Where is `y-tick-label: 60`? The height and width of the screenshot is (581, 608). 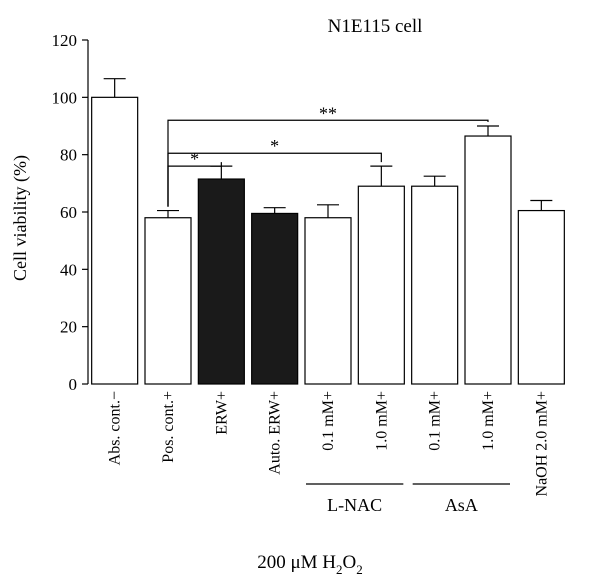 y-tick-label: 60 is located at coordinates (68, 212).